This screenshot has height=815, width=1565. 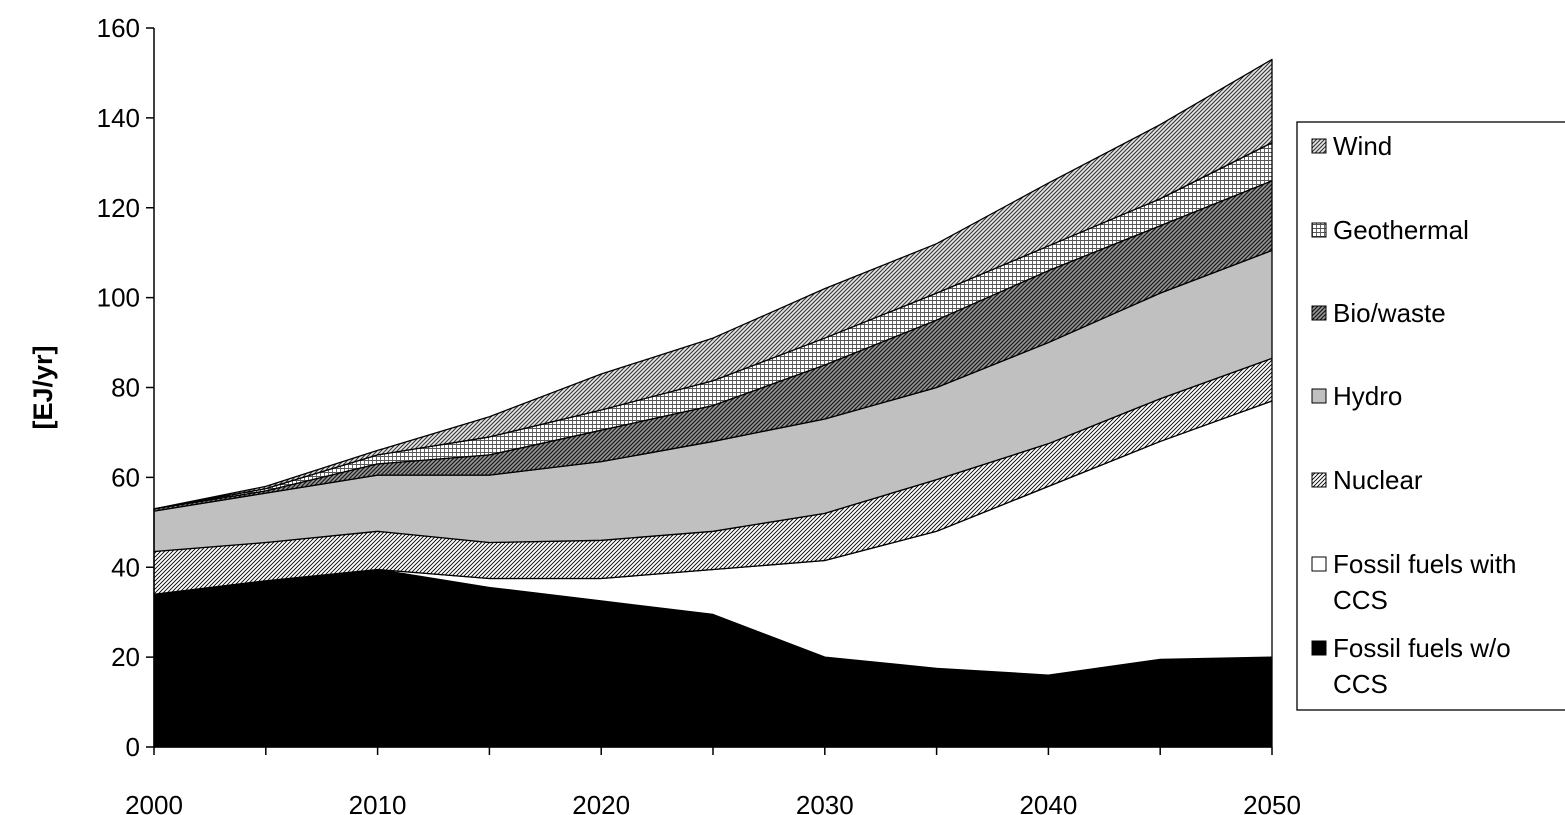 I want to click on x-tick-label: 2050, so click(x=1272, y=802).